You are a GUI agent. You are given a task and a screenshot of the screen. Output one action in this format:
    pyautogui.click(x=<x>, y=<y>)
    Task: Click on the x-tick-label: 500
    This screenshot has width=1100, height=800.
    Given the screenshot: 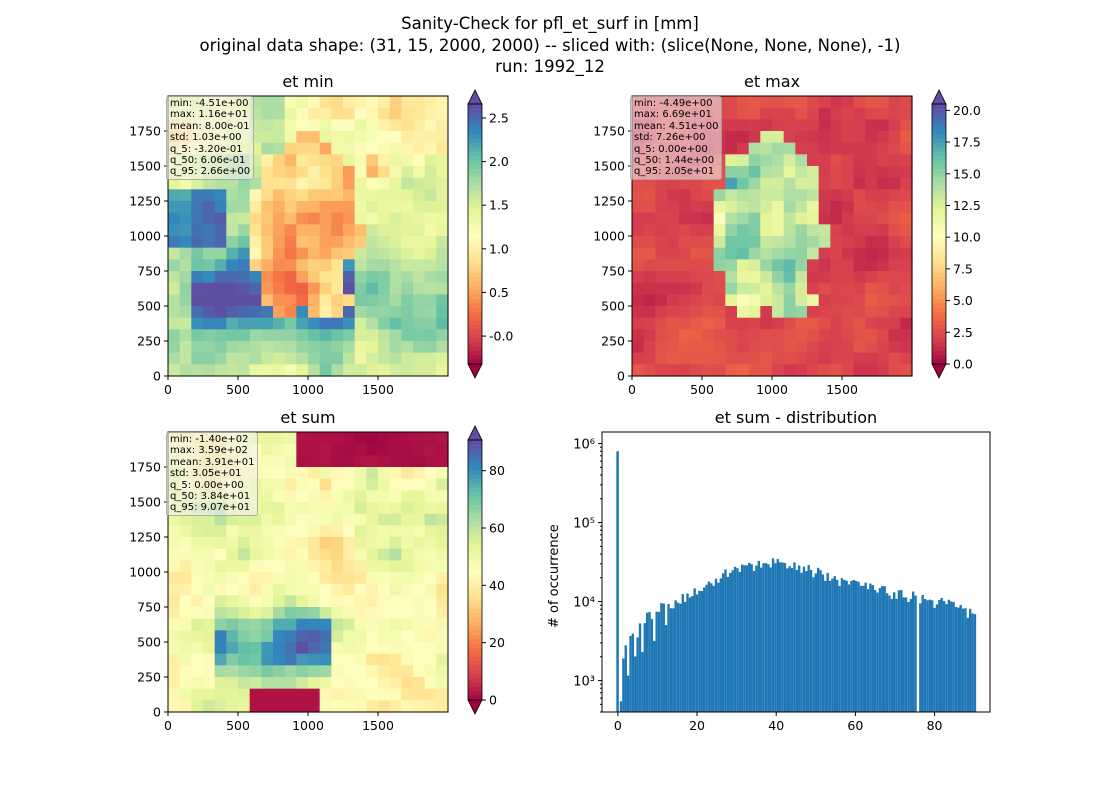 What is the action you would take?
    pyautogui.click(x=238, y=389)
    